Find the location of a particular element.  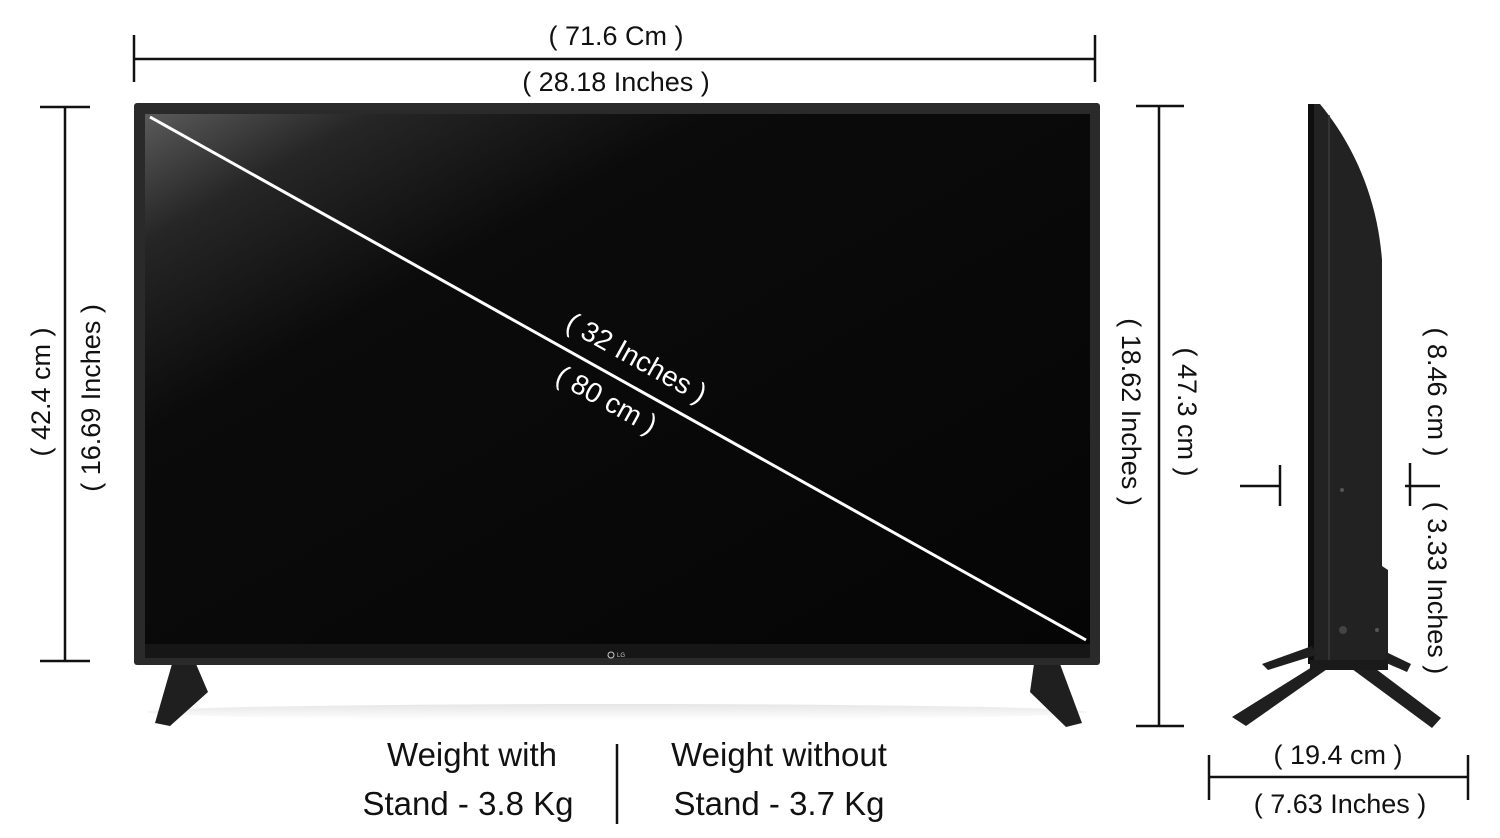

width-dimension: ( 71.6 Cm ) ( 28.18 Inches ) is located at coordinates (614, 59).